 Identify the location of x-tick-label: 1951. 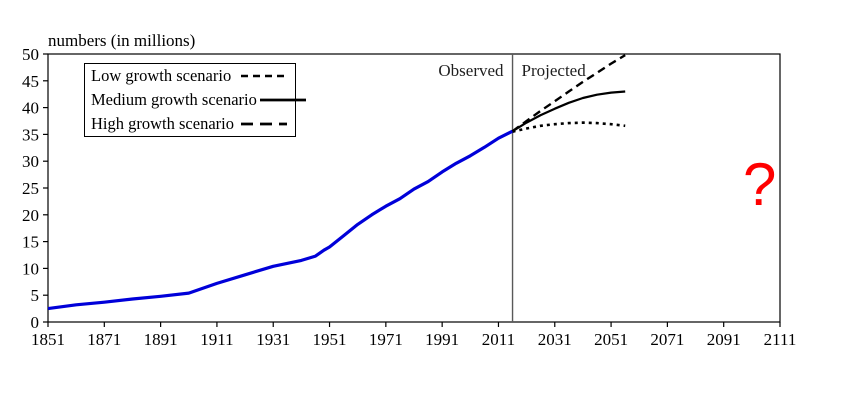
(330, 339).